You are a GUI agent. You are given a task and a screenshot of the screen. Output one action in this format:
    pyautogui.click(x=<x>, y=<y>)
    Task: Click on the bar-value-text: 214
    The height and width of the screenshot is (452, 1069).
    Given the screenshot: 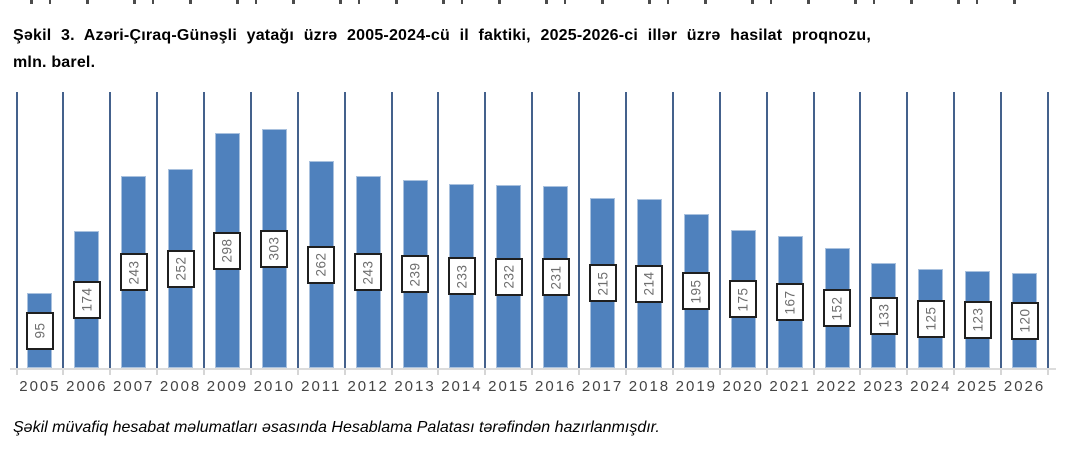 What is the action you would take?
    pyautogui.click(x=649, y=283)
    